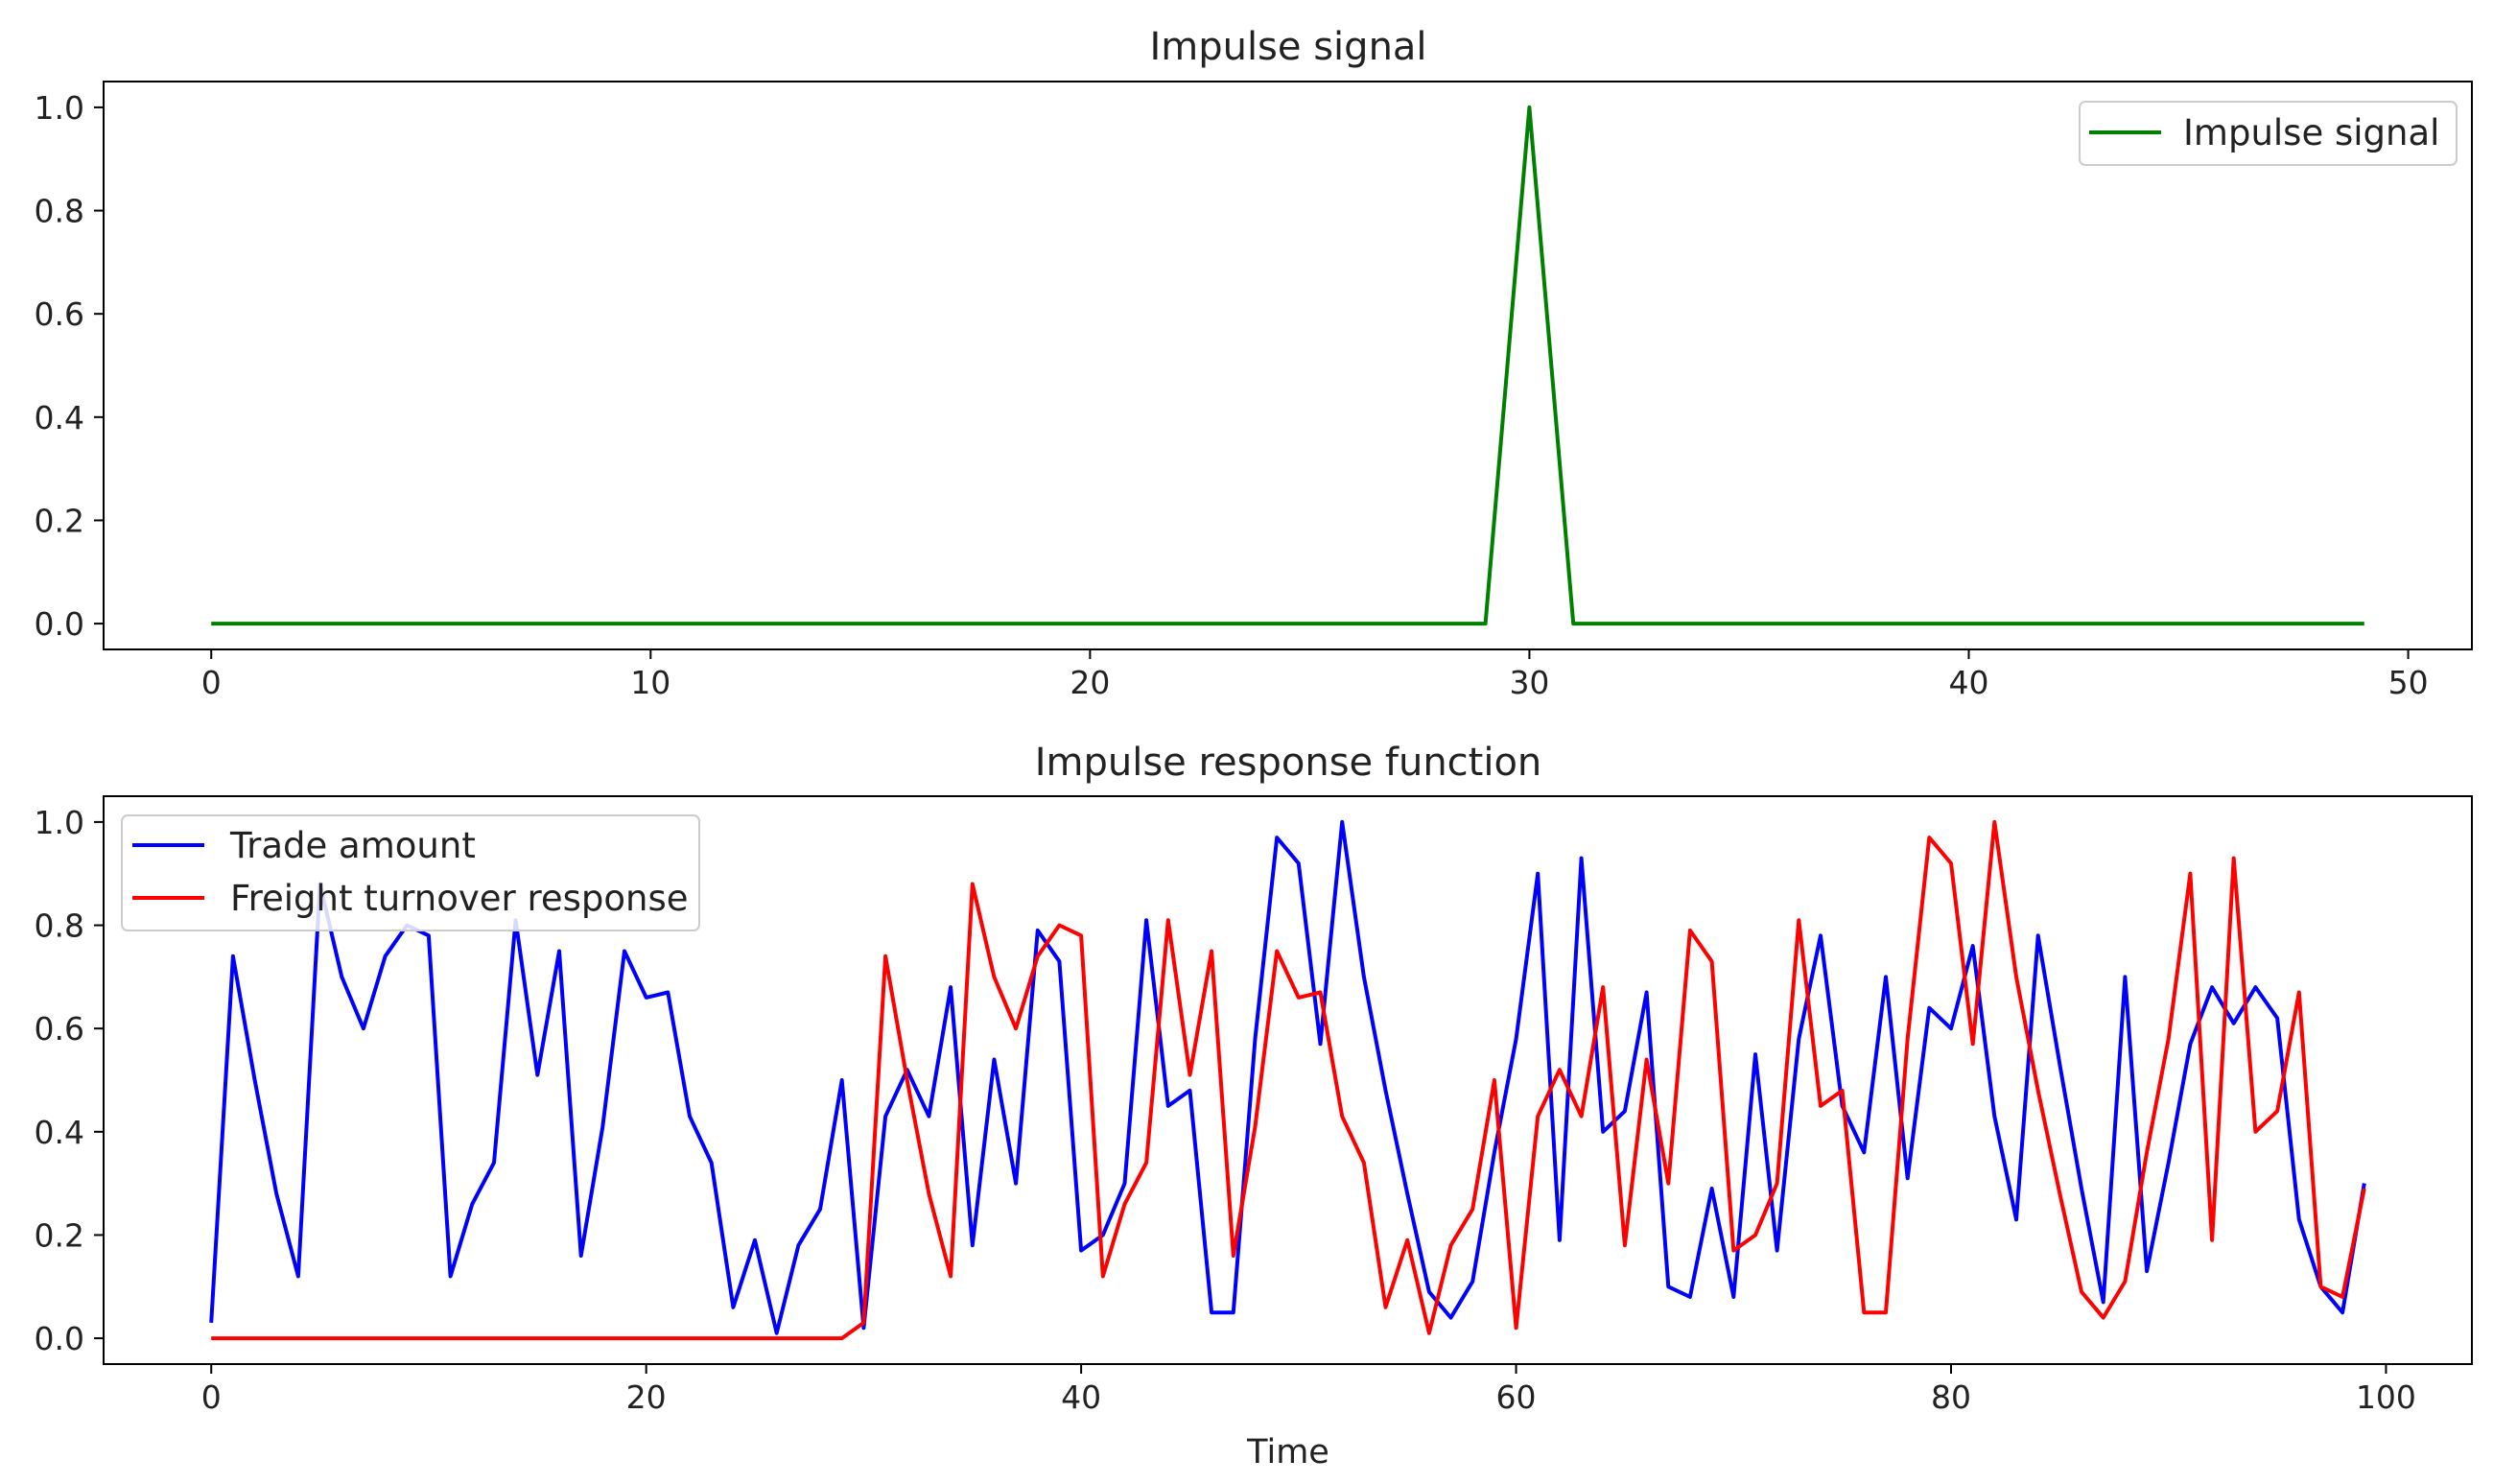 The image size is (2493, 1484). I want to click on legend: Impulse signal, so click(2268, 134).